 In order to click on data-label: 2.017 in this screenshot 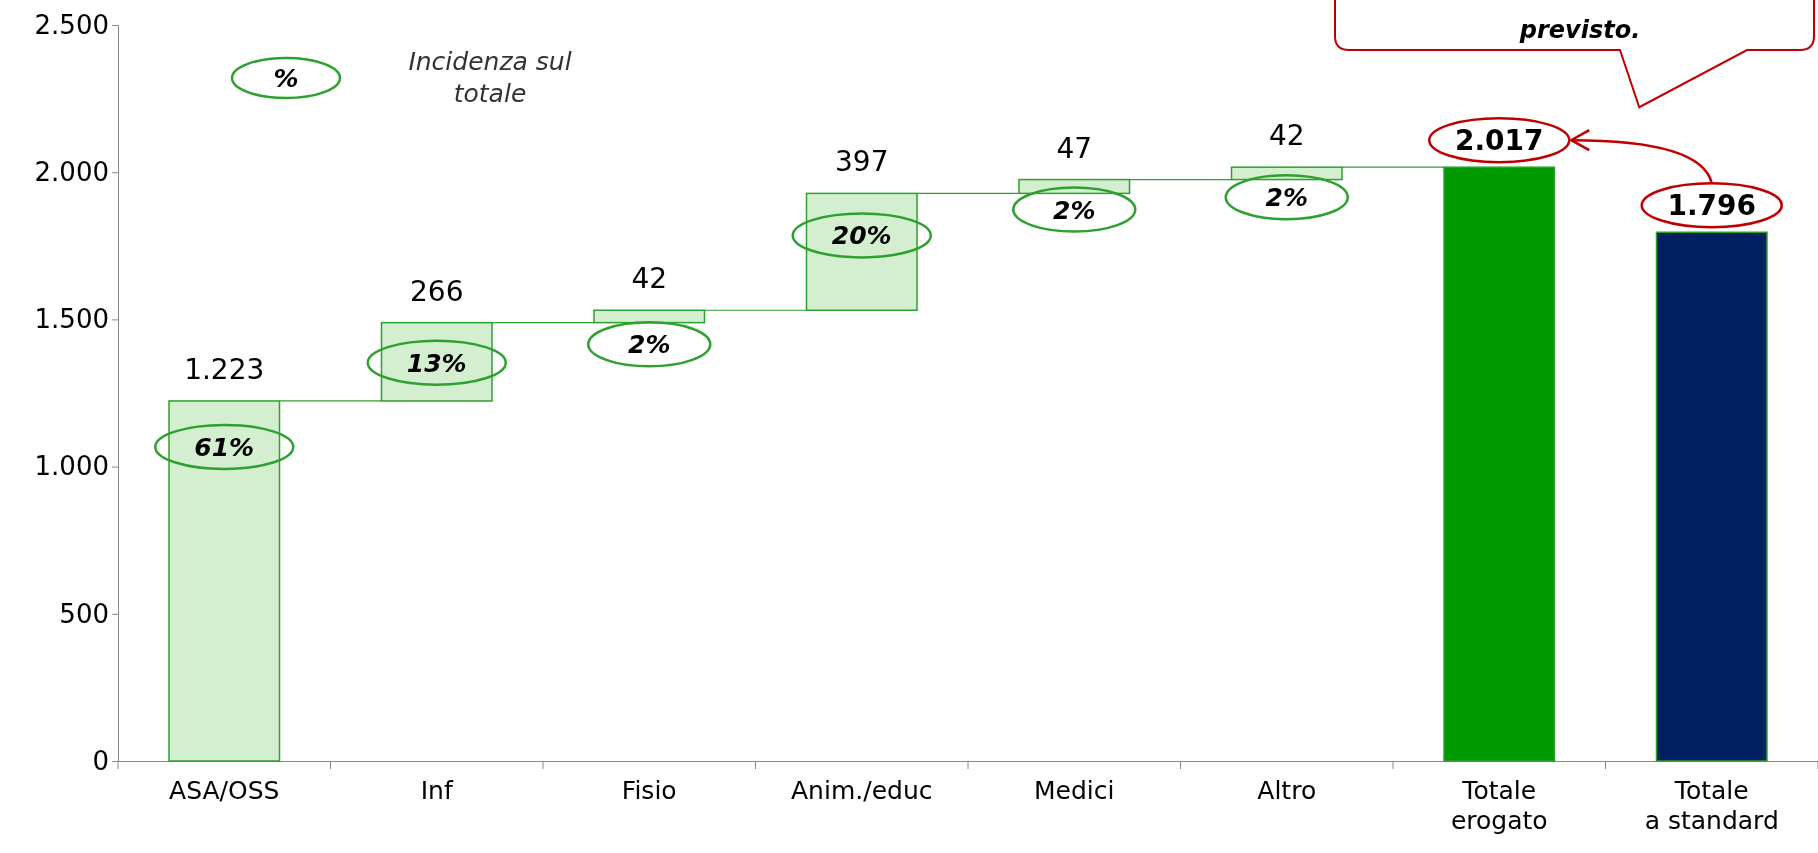, I will do `click(1499, 141)`.